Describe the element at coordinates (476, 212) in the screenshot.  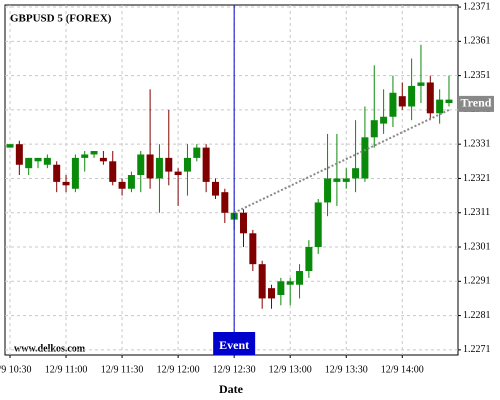
I see `y-tick-label: 1.2311` at that location.